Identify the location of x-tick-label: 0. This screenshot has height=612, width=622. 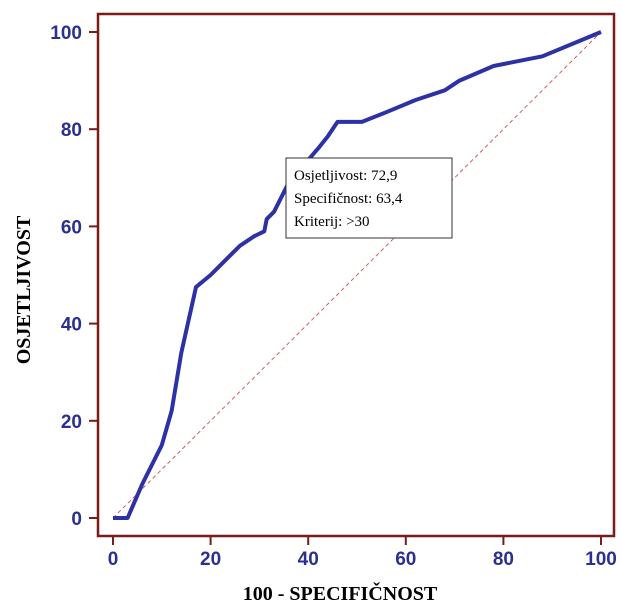
(113, 559).